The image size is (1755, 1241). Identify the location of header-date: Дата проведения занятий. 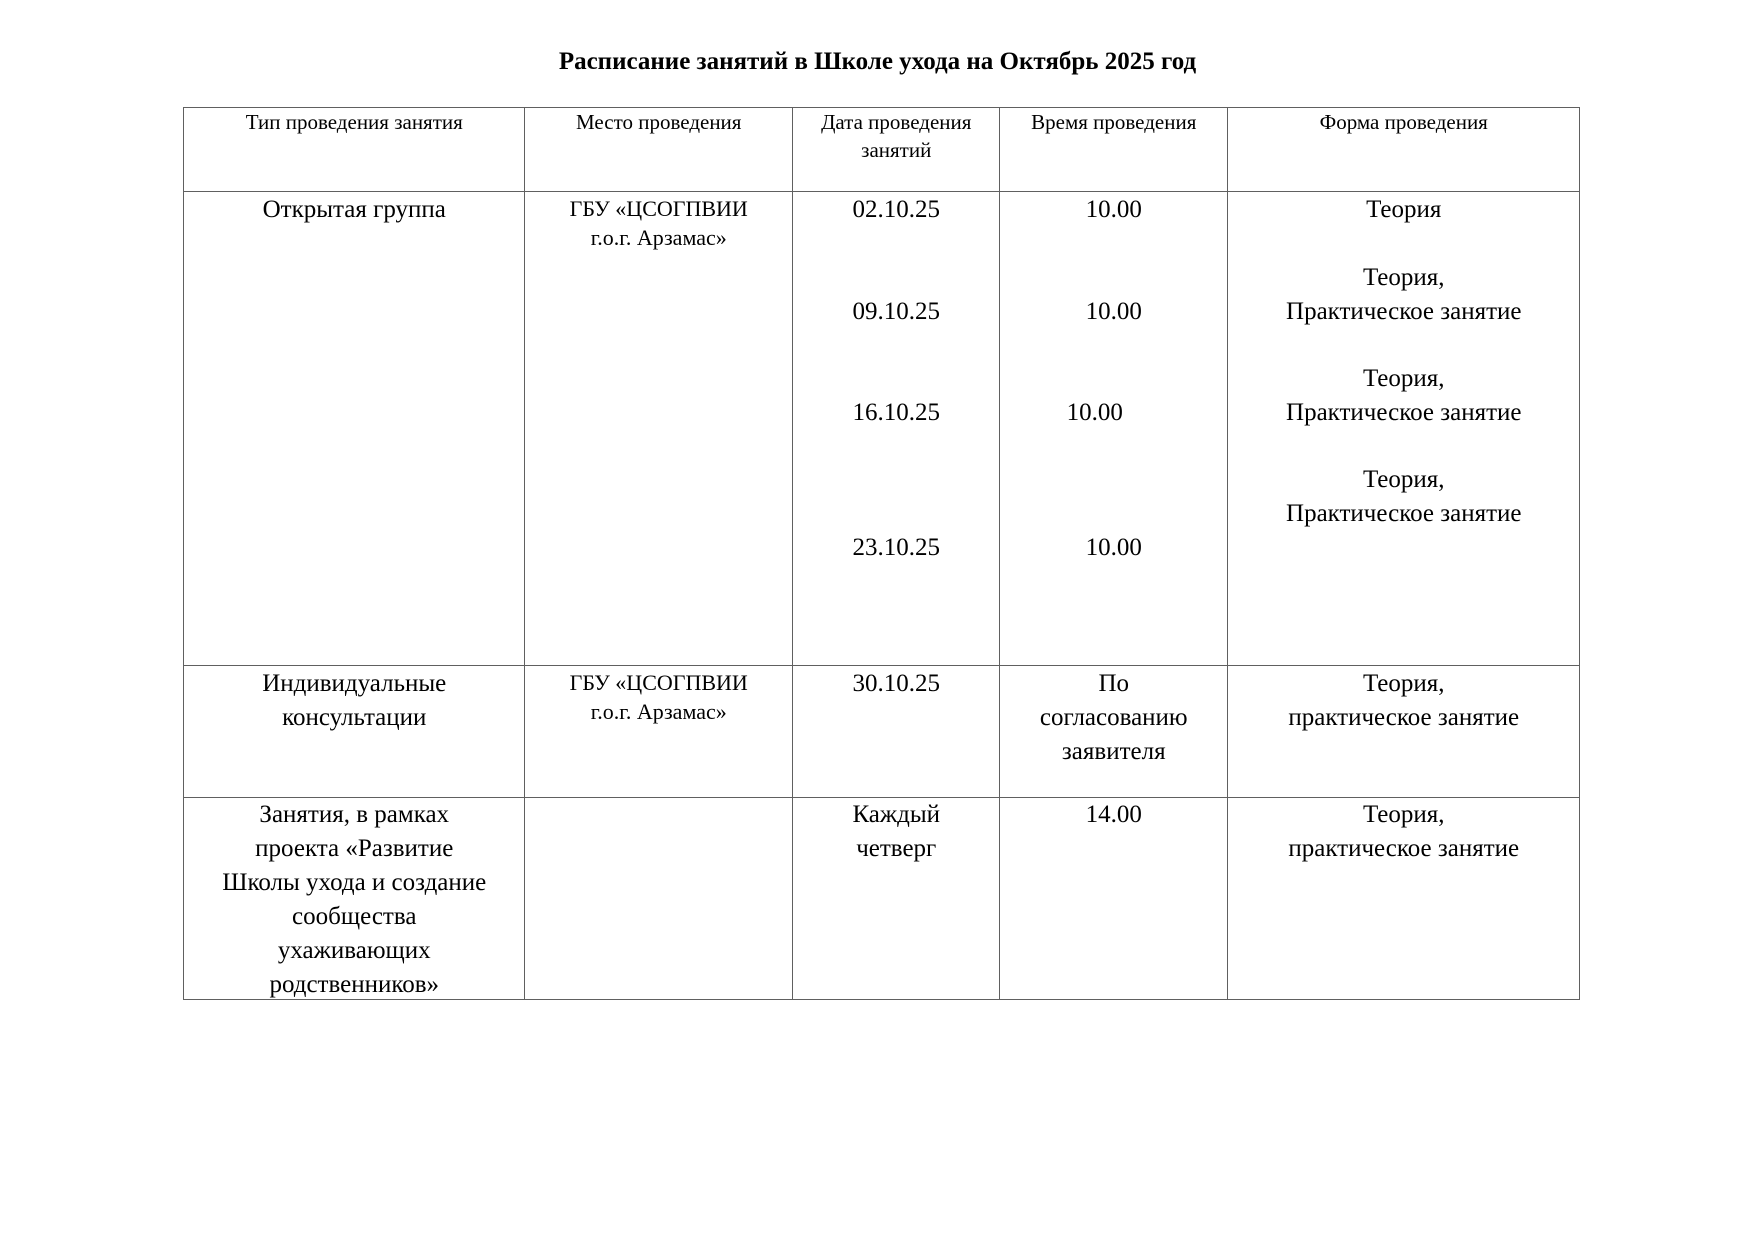
(896, 150).